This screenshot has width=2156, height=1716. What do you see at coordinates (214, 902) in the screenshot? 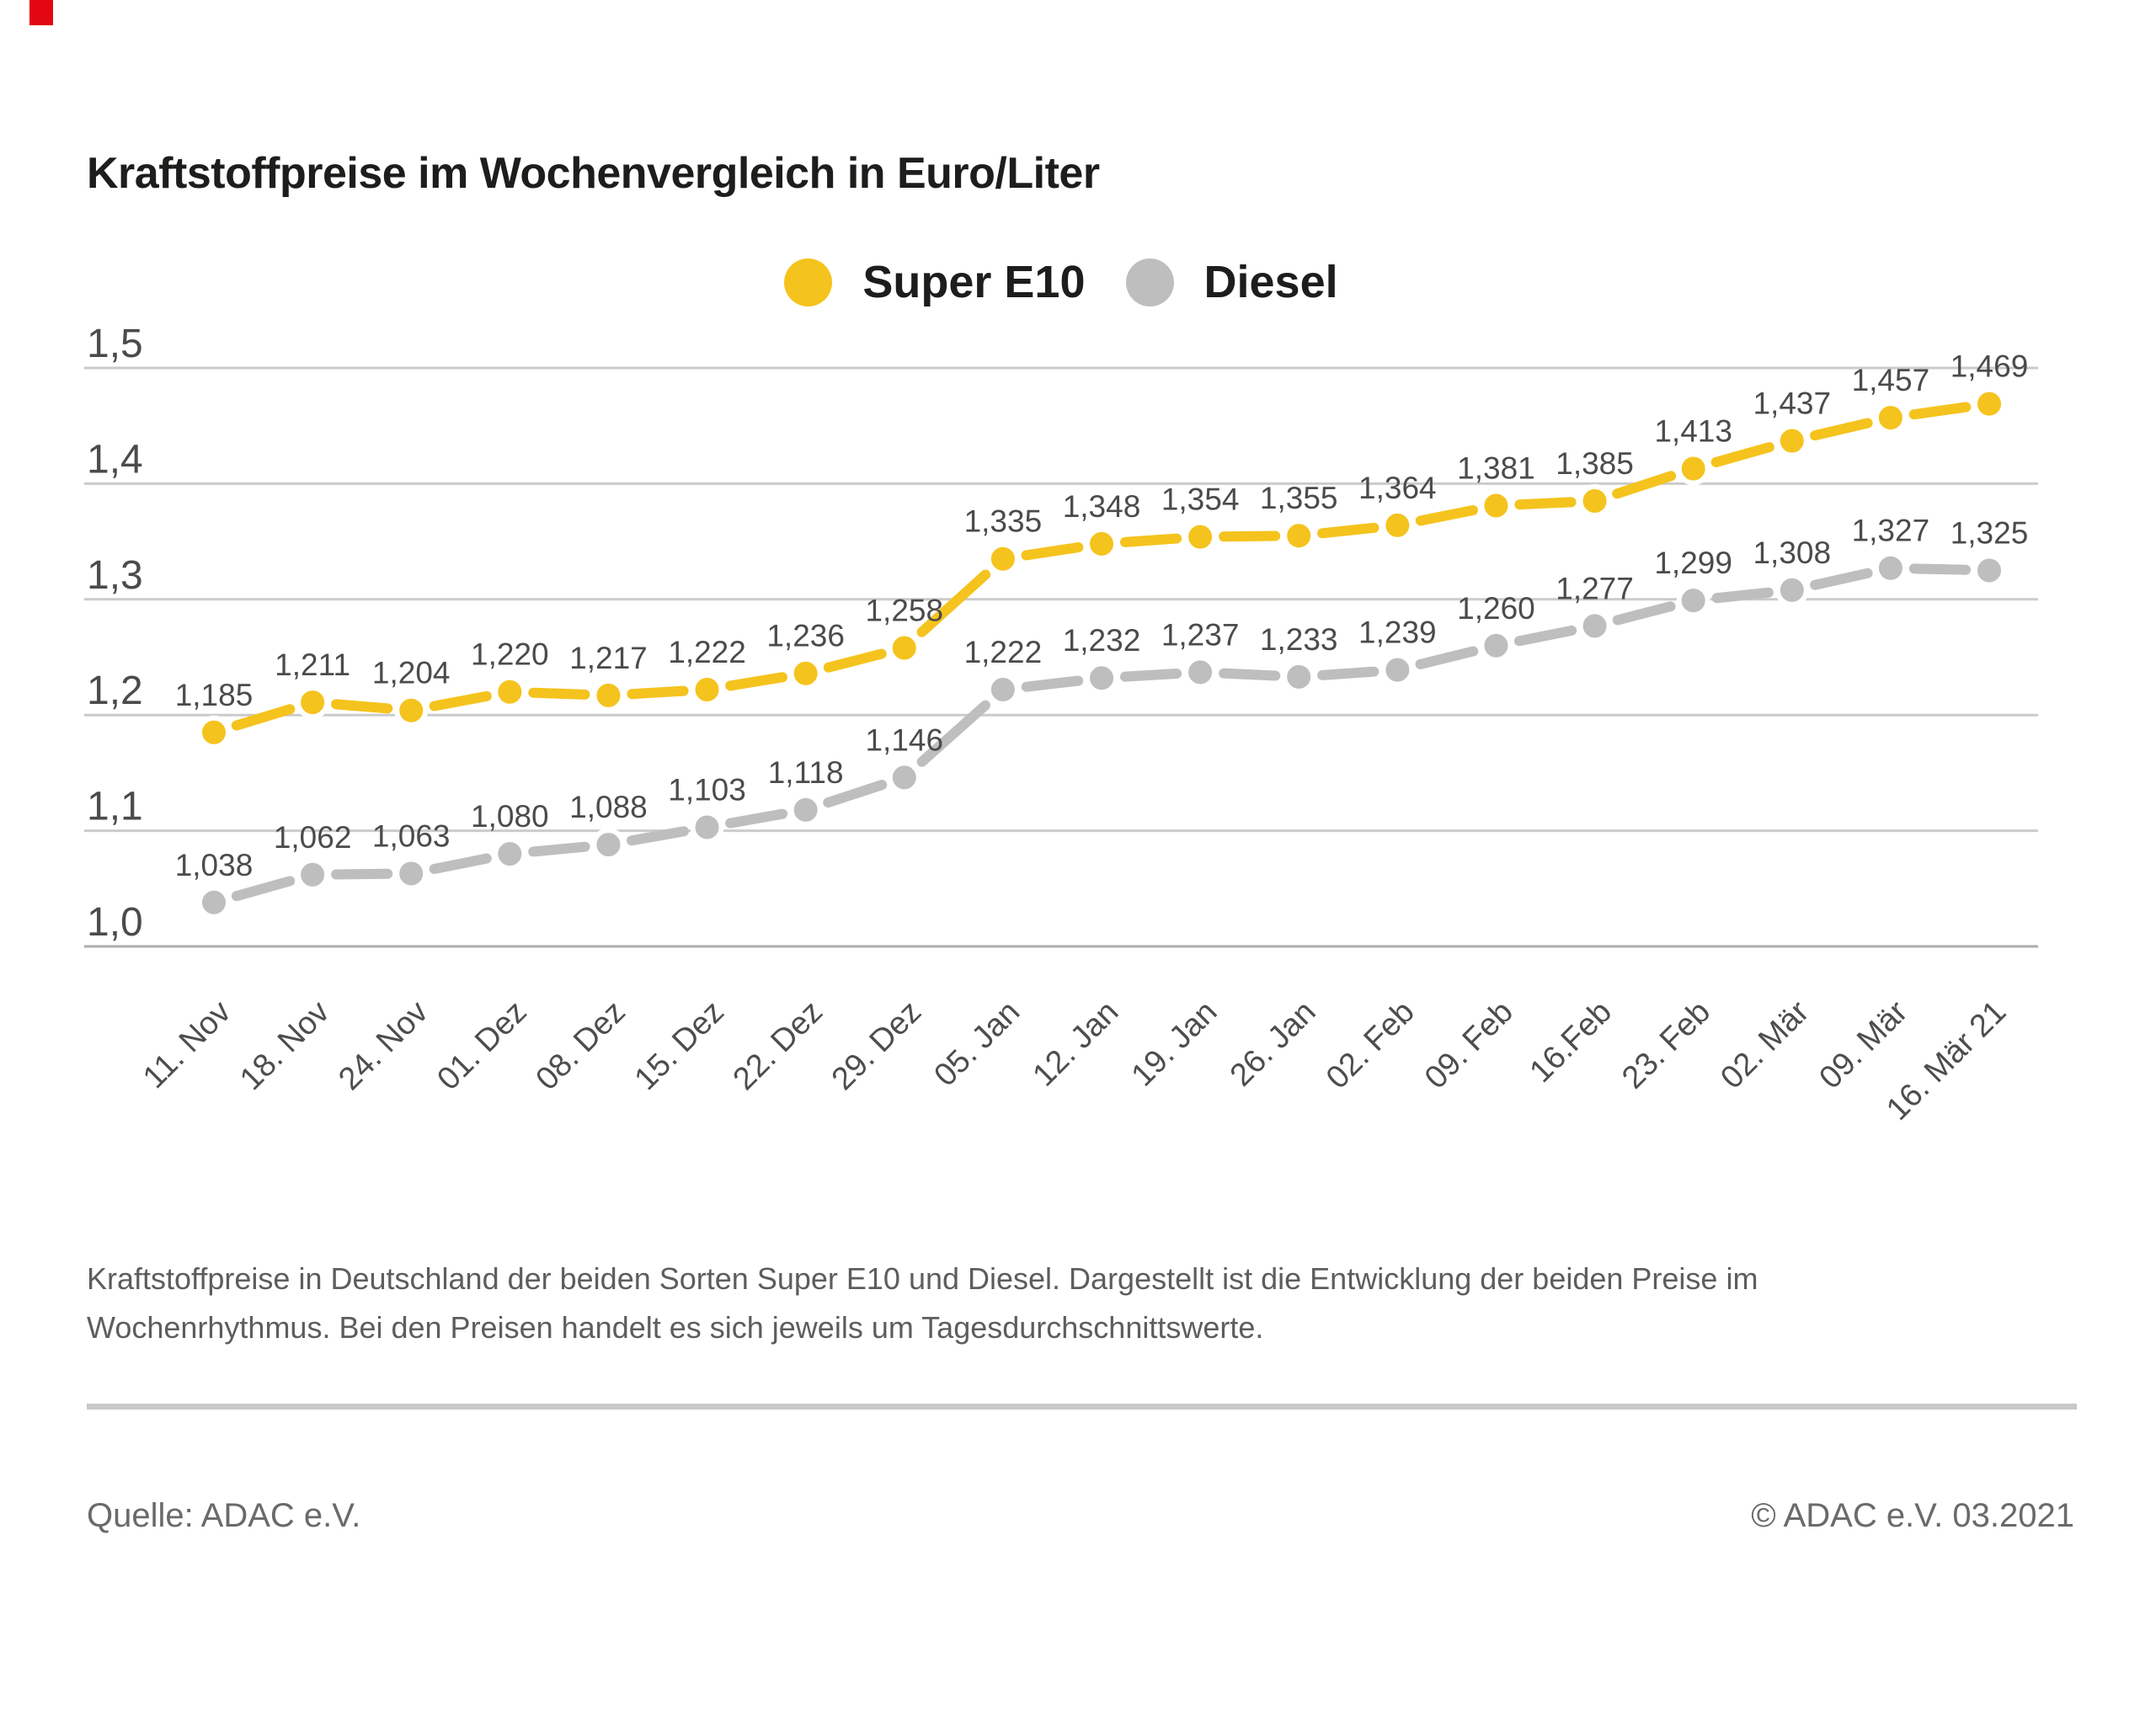
I see `data-point-diesel-11. Nov` at bounding box center [214, 902].